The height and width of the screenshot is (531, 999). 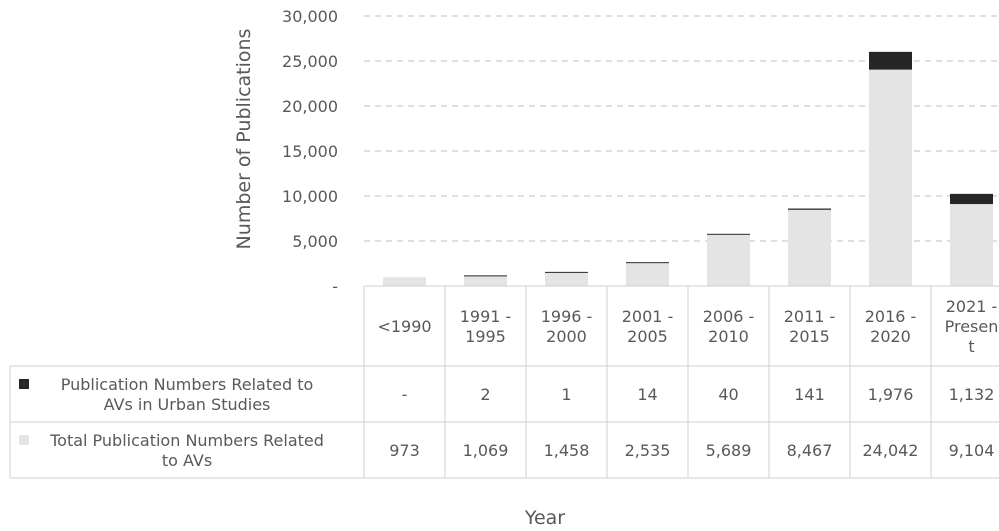 What do you see at coordinates (566, 394) in the screenshot?
I see `data-label: 1` at bounding box center [566, 394].